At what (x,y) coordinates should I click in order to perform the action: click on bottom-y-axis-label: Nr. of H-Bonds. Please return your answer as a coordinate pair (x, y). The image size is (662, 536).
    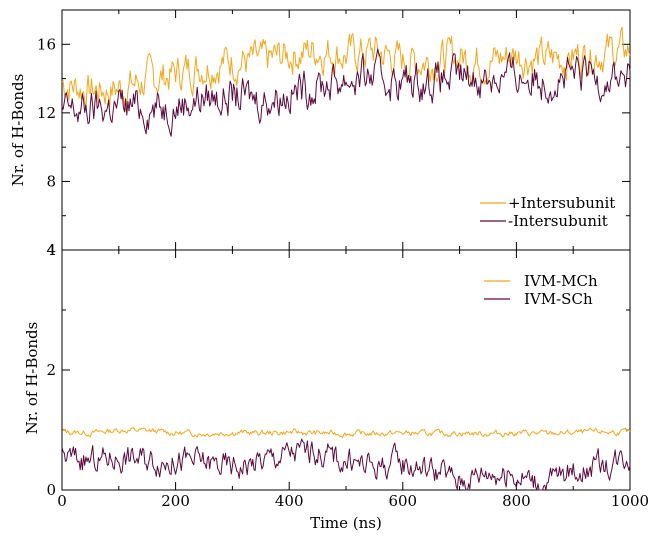
    Looking at the image, I should click on (32, 378).